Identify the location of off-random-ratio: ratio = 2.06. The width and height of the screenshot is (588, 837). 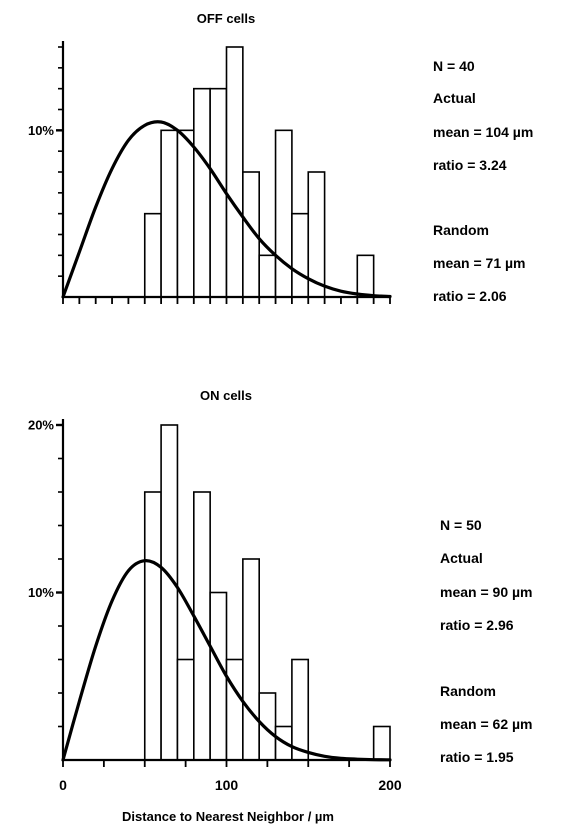
(470, 296).